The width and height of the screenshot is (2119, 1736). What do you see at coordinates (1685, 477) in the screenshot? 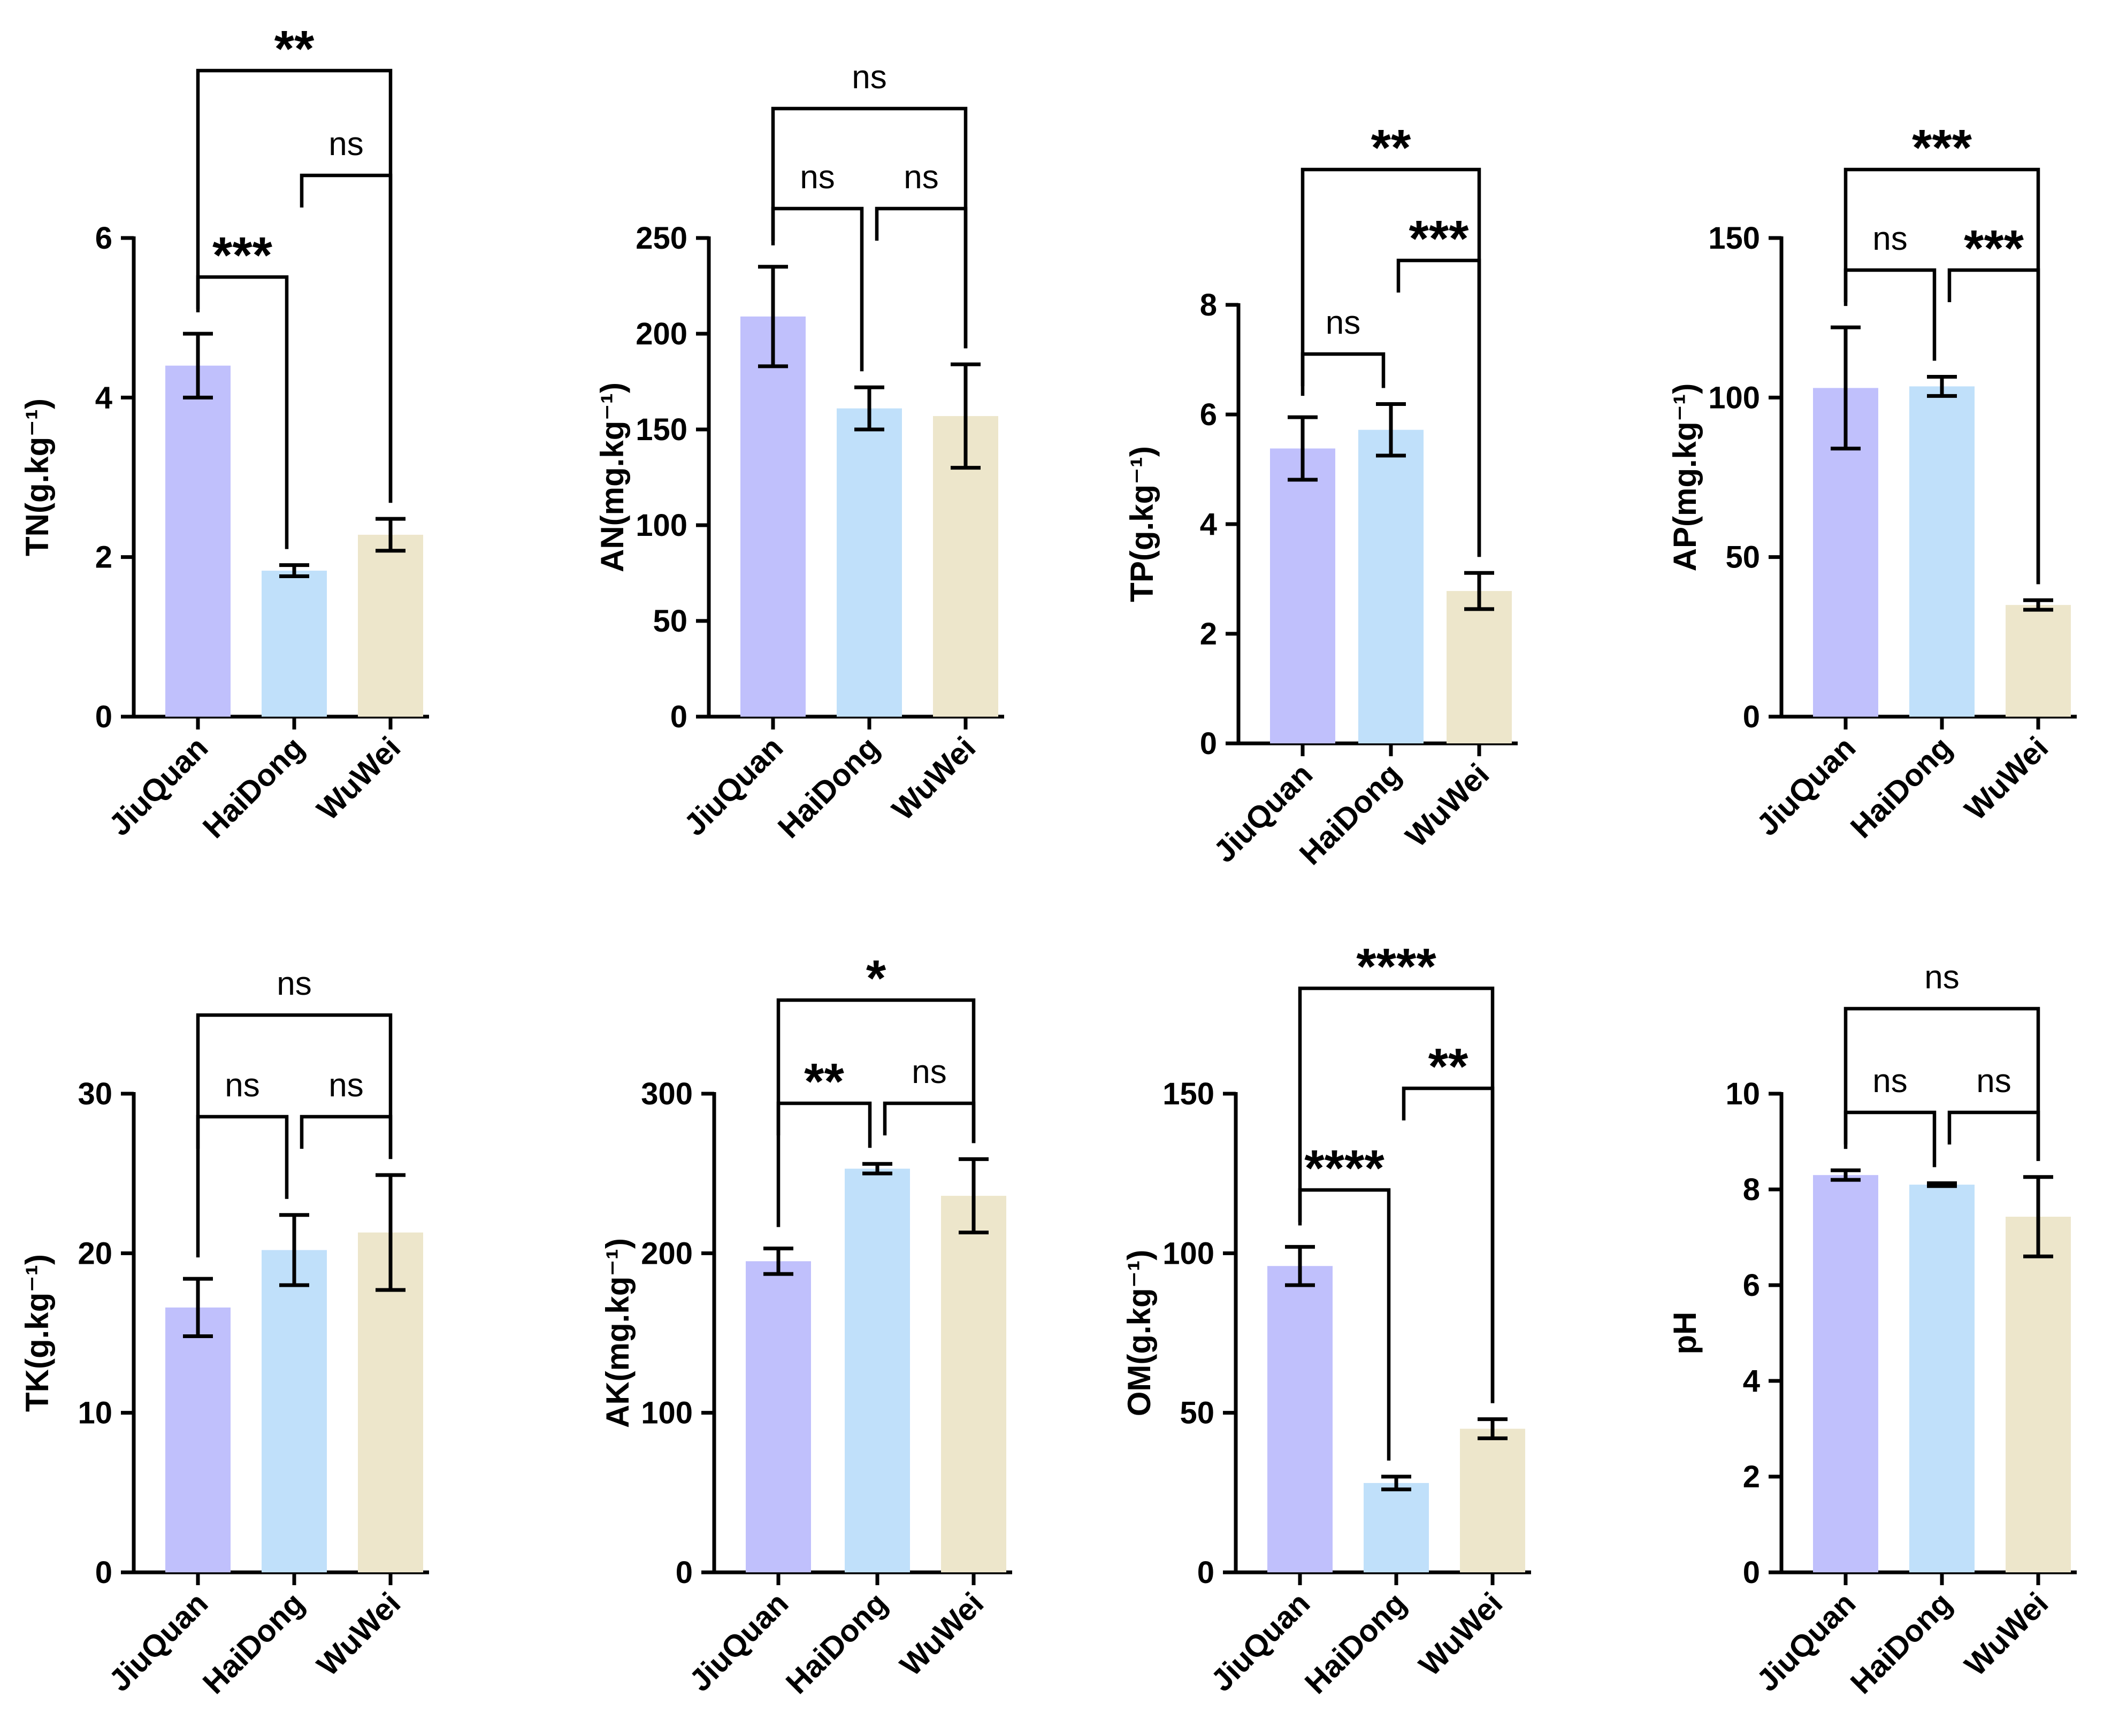
I see `y-axis-title: AP(mg.kg⁻¹)` at bounding box center [1685, 477].